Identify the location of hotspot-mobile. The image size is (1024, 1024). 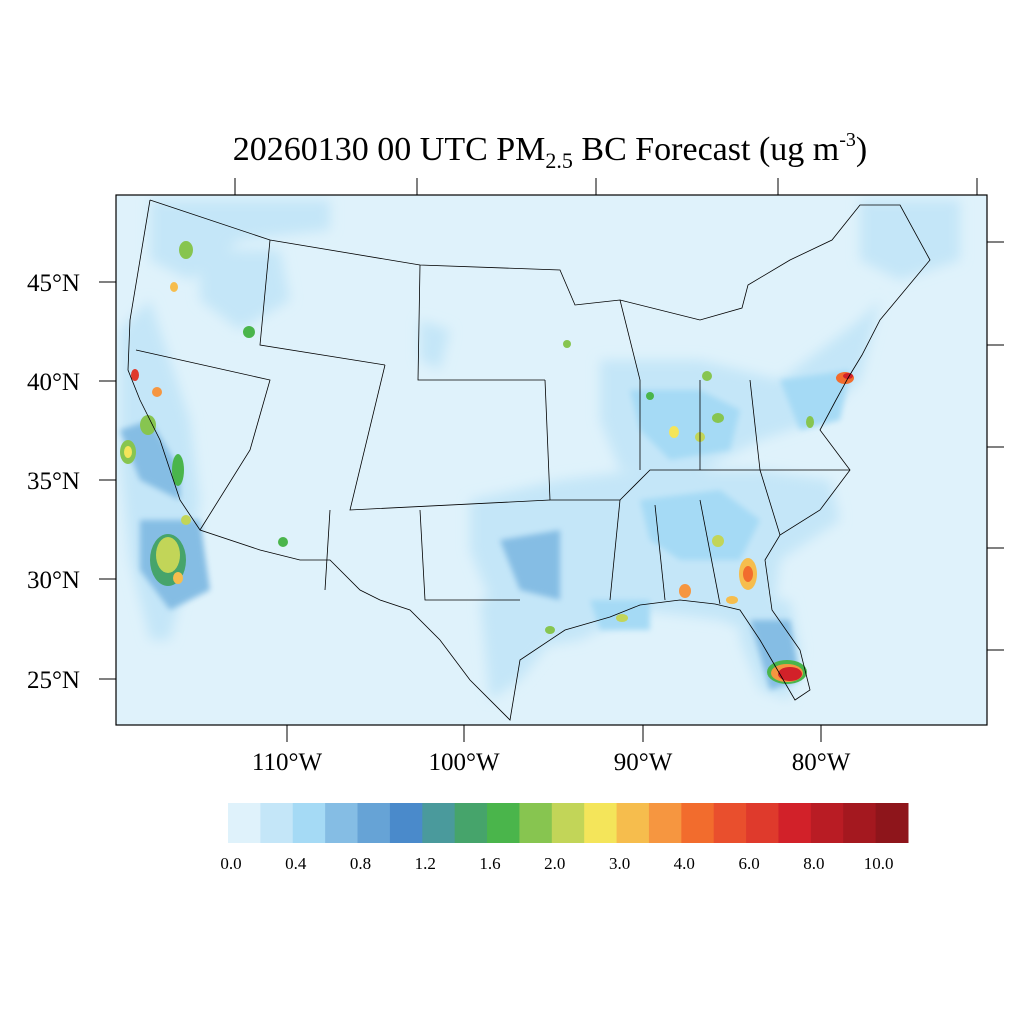
(622, 618).